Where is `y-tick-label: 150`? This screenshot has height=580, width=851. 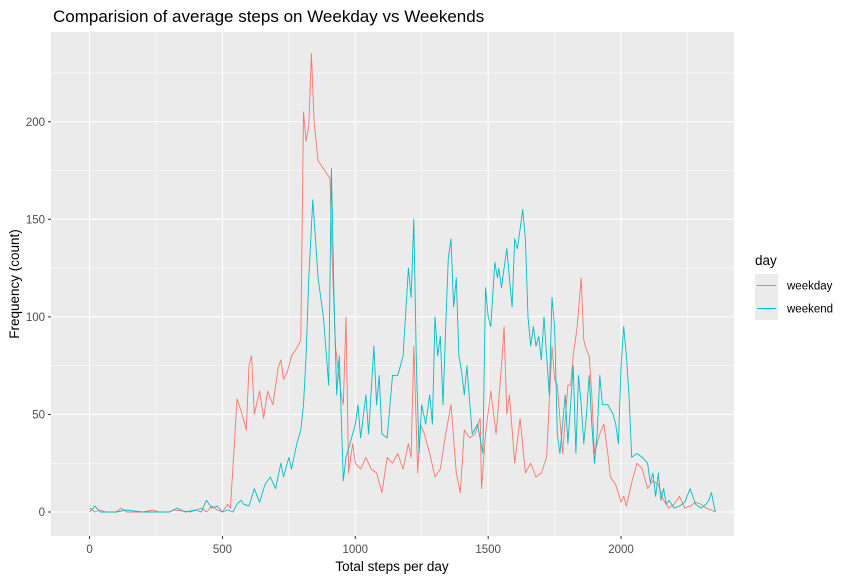
y-tick-label: 150 is located at coordinates (35, 220).